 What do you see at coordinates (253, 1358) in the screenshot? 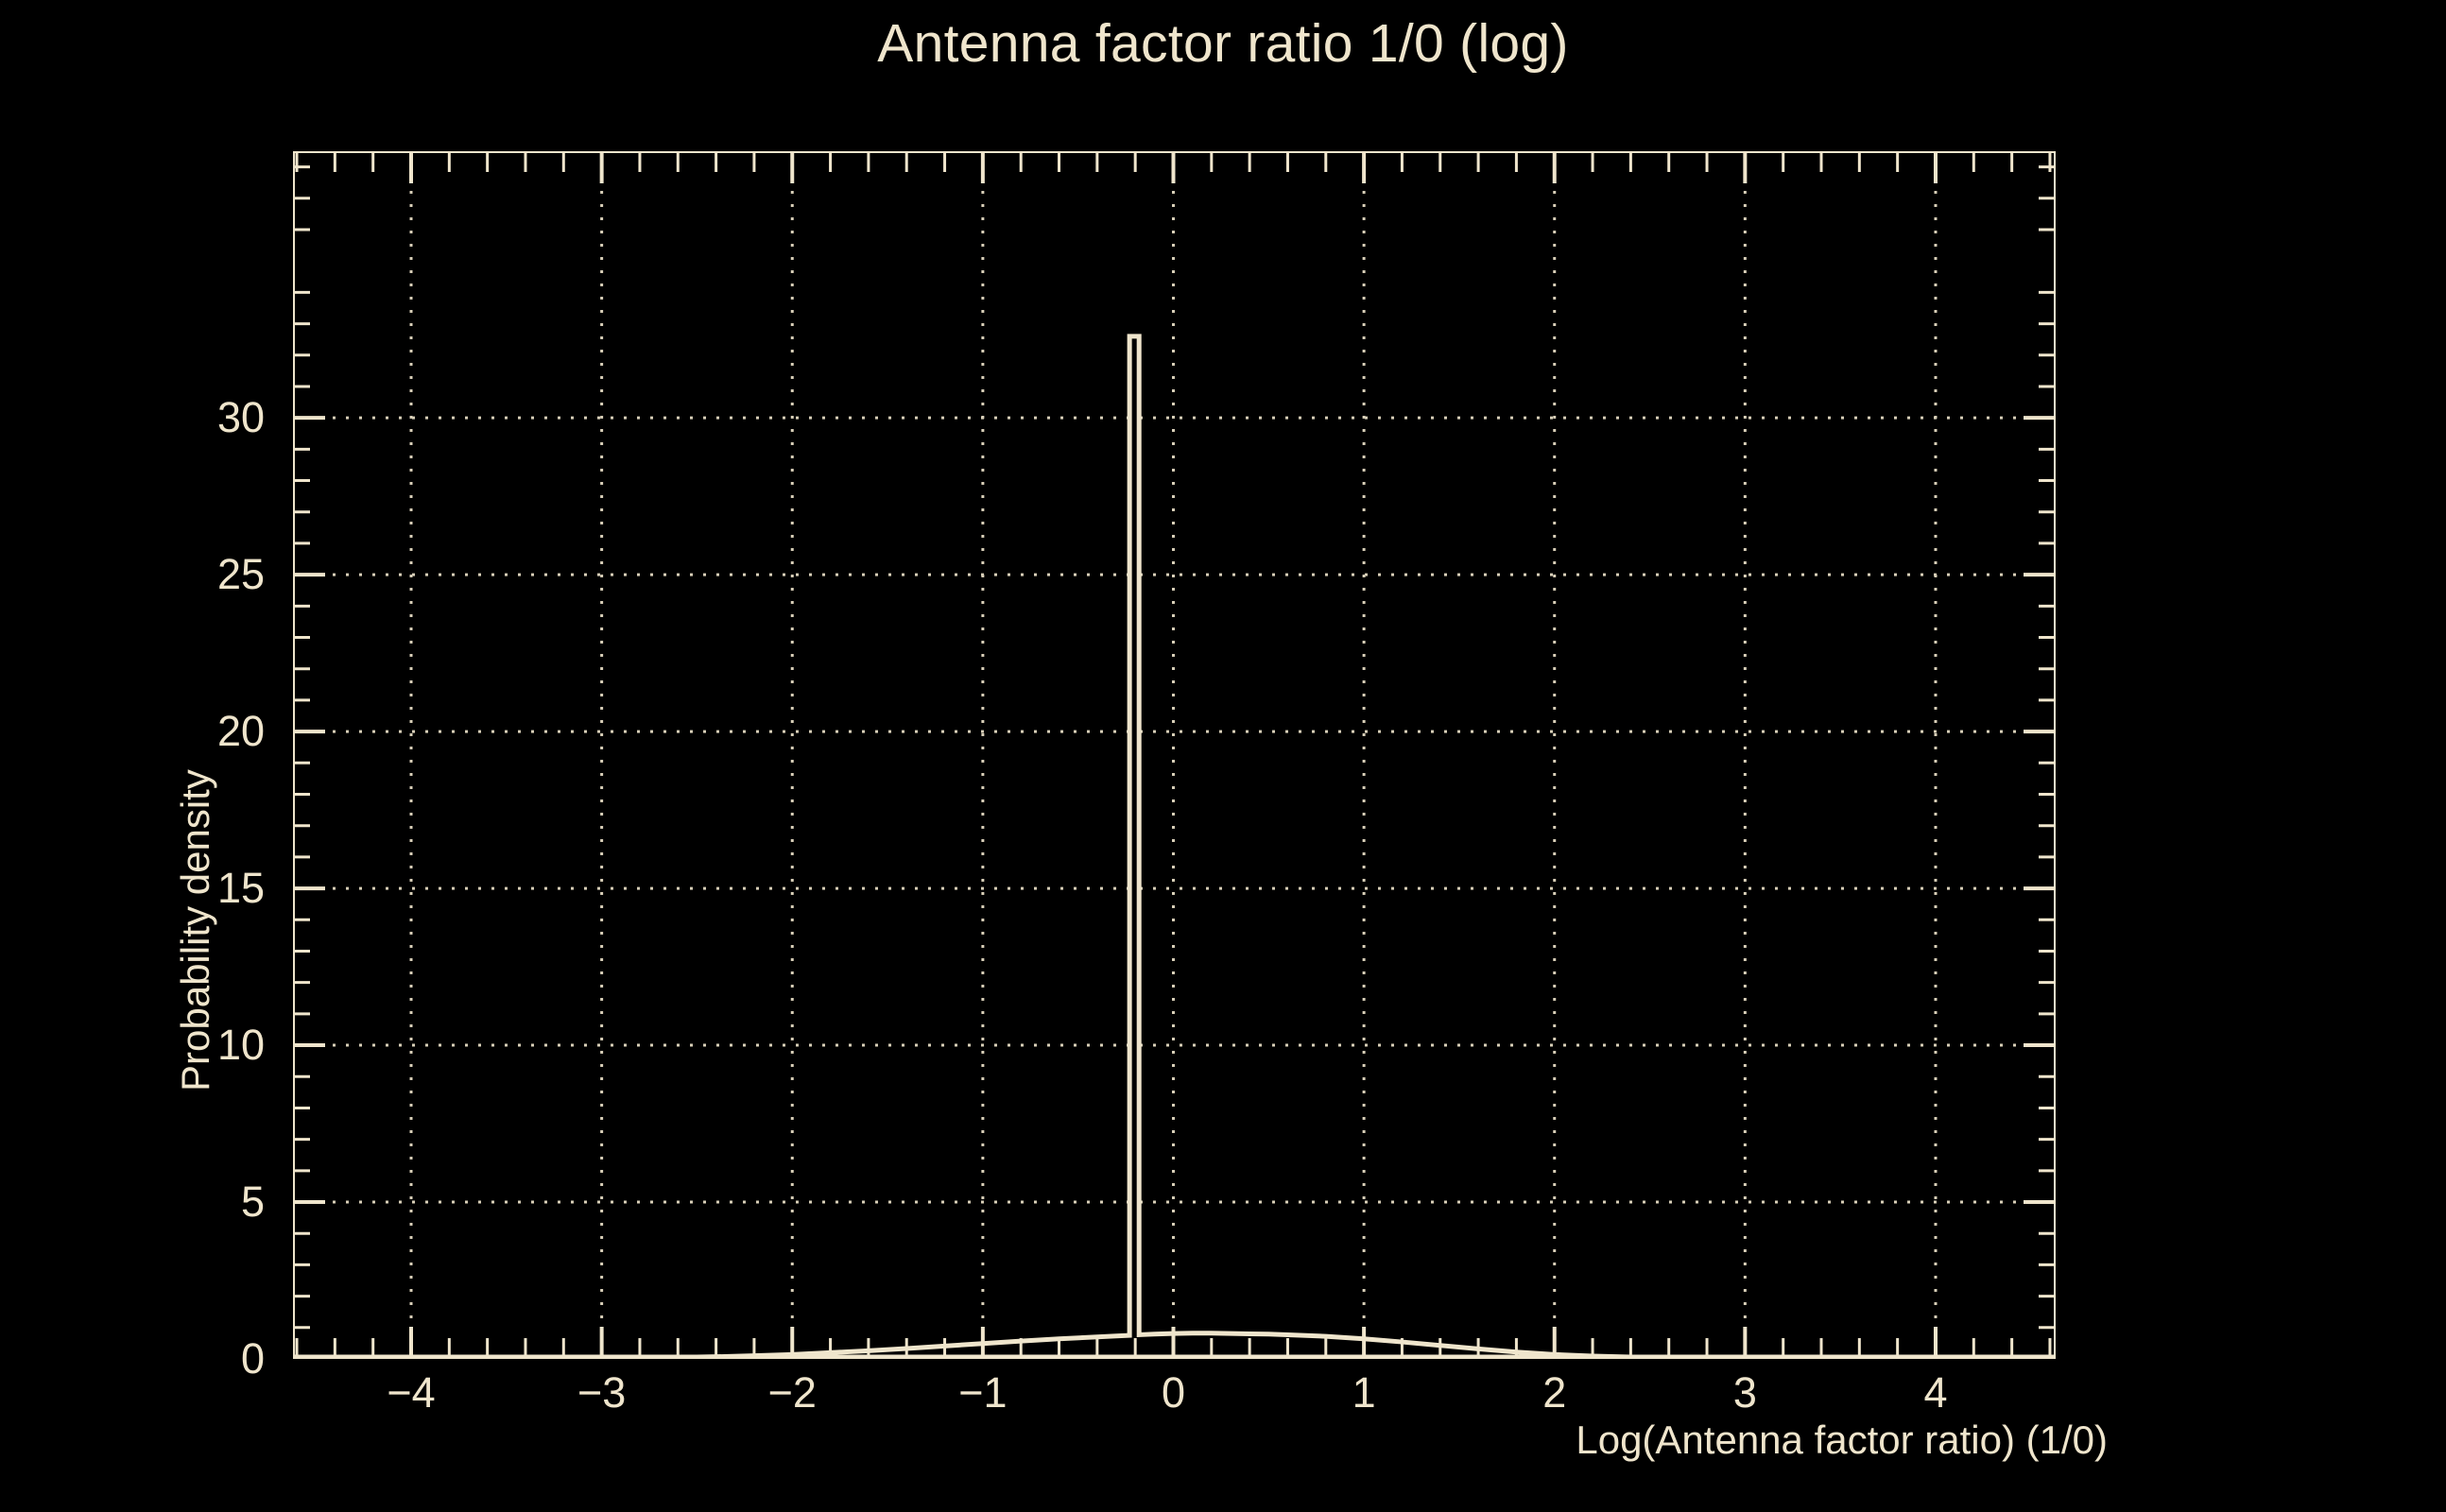
I see `y-tick-label: 0` at bounding box center [253, 1358].